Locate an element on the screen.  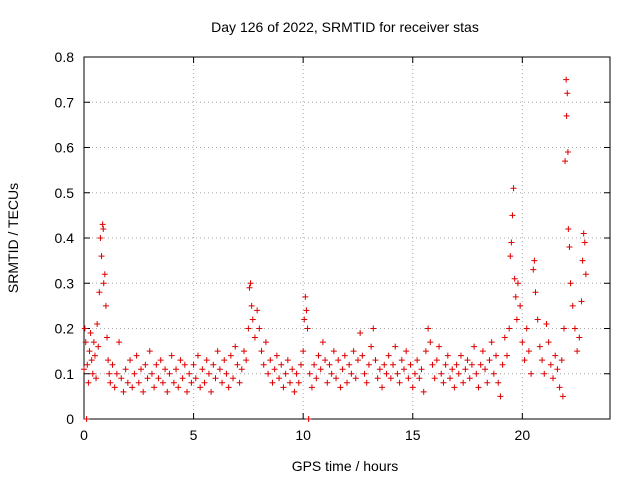
y-tick-label: 0.5 is located at coordinates (65, 193).